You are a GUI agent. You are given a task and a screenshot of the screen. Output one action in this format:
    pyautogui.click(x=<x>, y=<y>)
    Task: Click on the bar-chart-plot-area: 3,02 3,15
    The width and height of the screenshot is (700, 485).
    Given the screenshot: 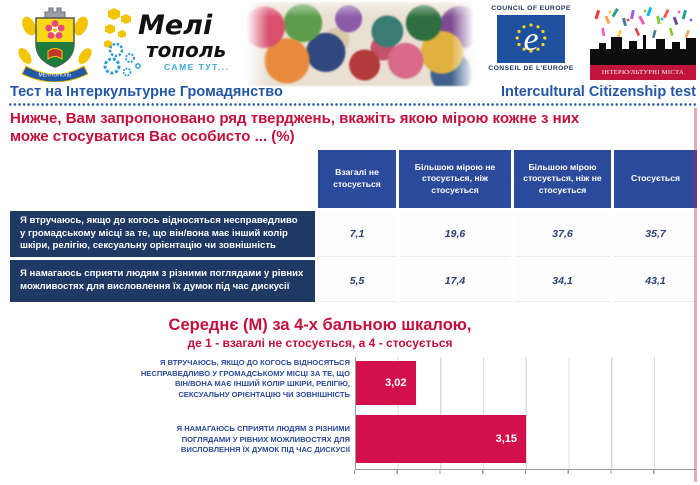 What is the action you would take?
    pyautogui.click(x=525, y=415)
    